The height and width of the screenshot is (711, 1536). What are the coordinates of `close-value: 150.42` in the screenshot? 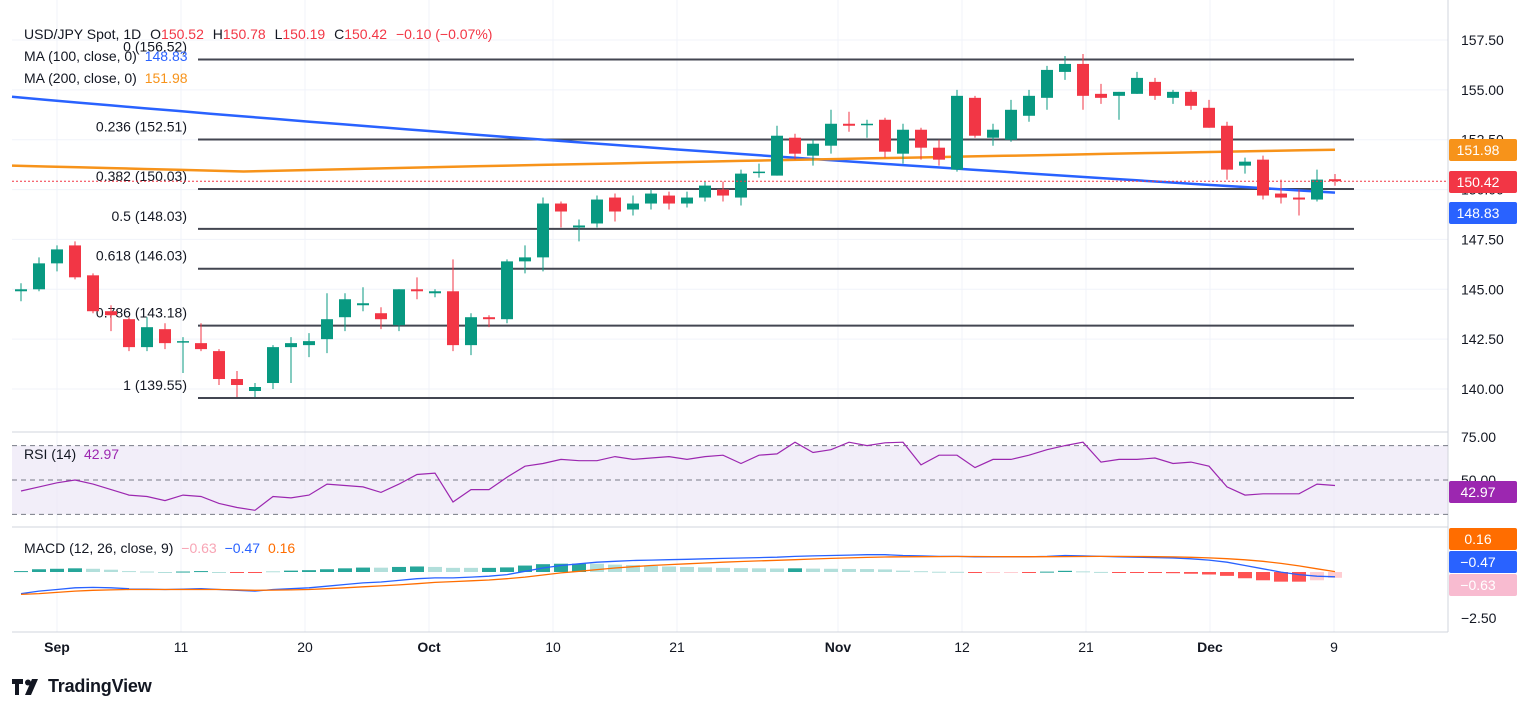 It's located at (365, 34).